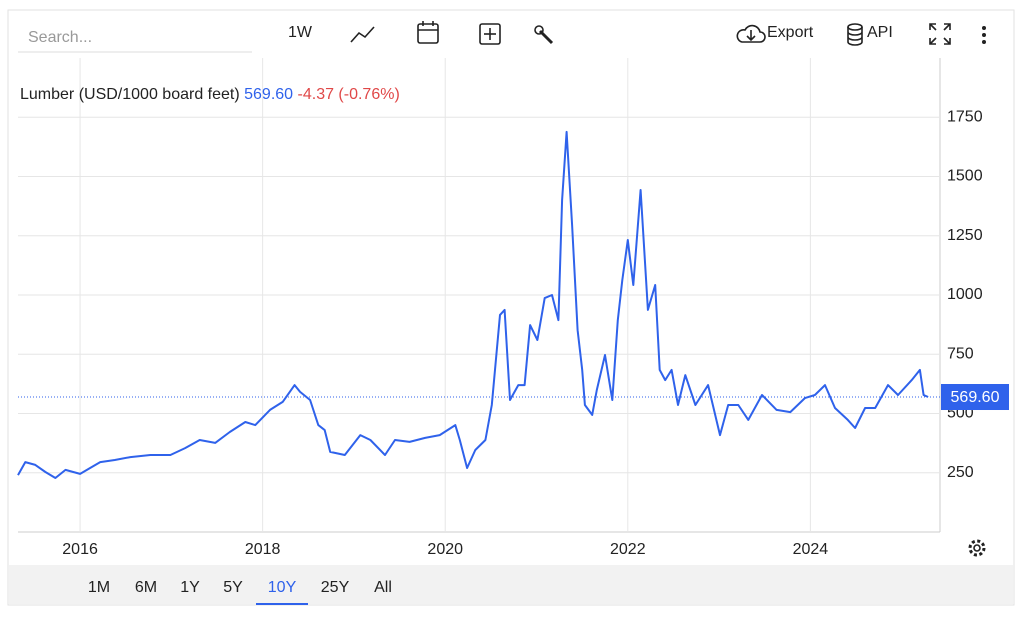  Describe the element at coordinates (751, 33) in the screenshot. I see `export-icon` at that location.